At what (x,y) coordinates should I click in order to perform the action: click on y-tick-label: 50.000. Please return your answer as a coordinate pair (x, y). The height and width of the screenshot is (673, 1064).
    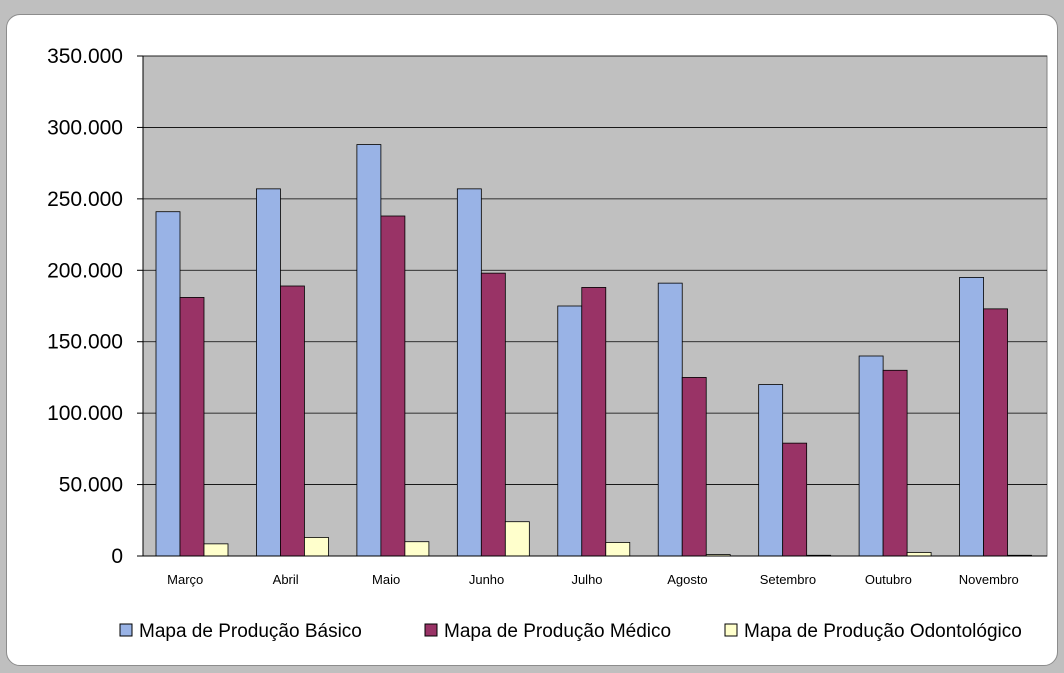
    Looking at the image, I should click on (91, 485).